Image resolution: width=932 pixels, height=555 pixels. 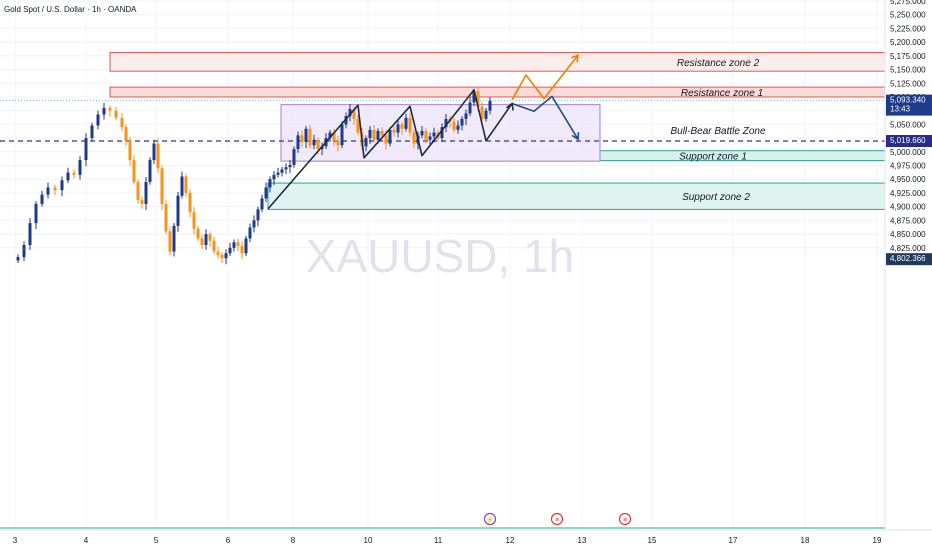 What do you see at coordinates (545, 77) in the screenshot?
I see `bullish-projection-path` at bounding box center [545, 77].